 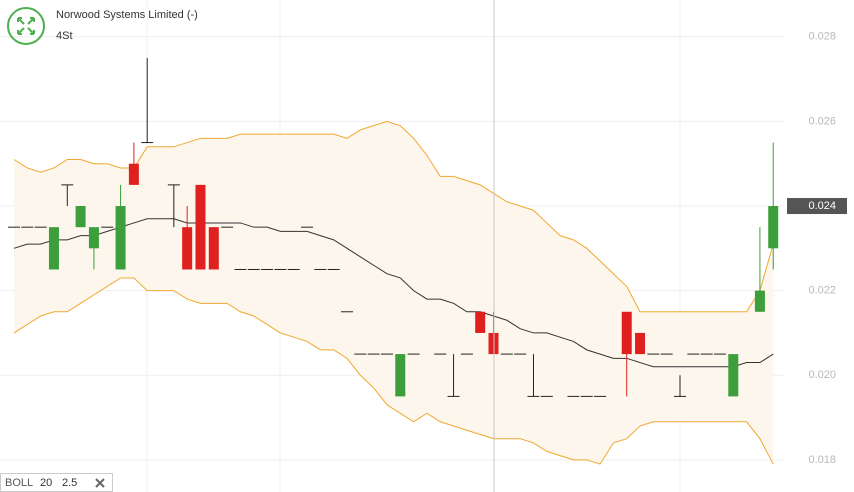 I want to click on logo, so click(x=26, y=26).